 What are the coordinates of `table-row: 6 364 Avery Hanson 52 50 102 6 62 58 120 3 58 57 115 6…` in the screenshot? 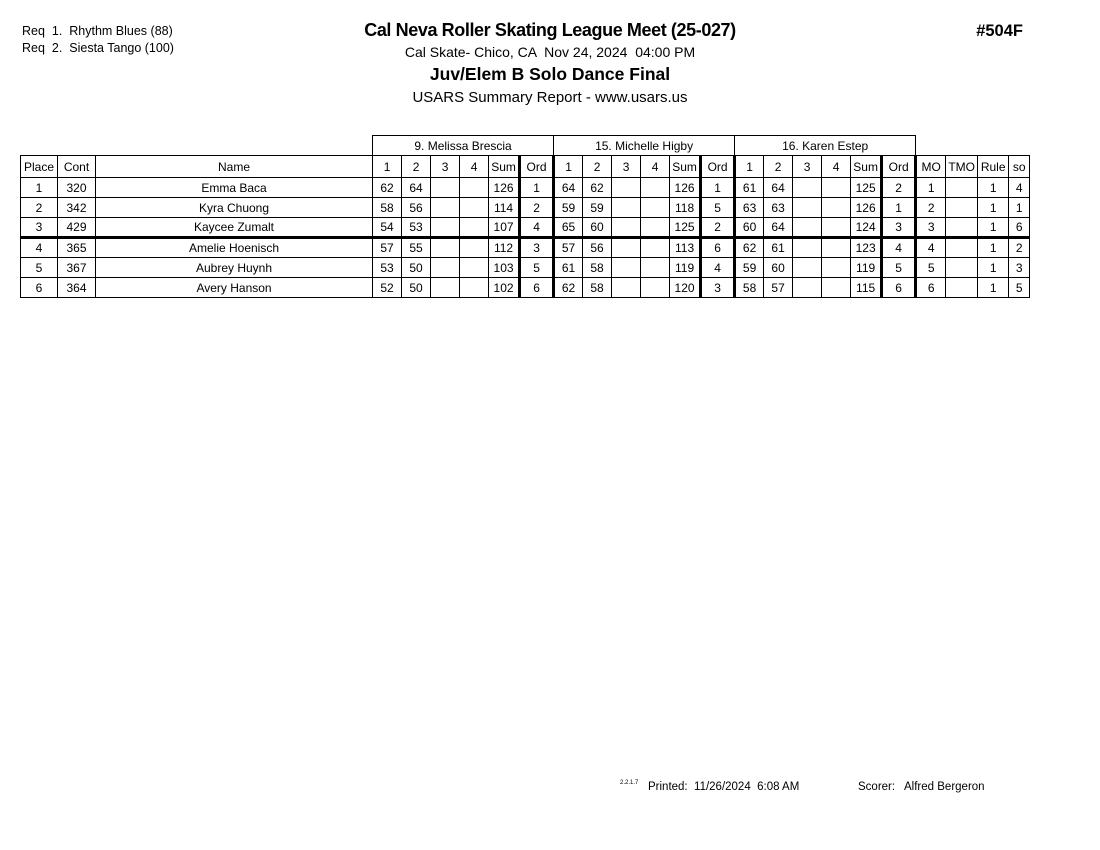 It's located at (525, 287).